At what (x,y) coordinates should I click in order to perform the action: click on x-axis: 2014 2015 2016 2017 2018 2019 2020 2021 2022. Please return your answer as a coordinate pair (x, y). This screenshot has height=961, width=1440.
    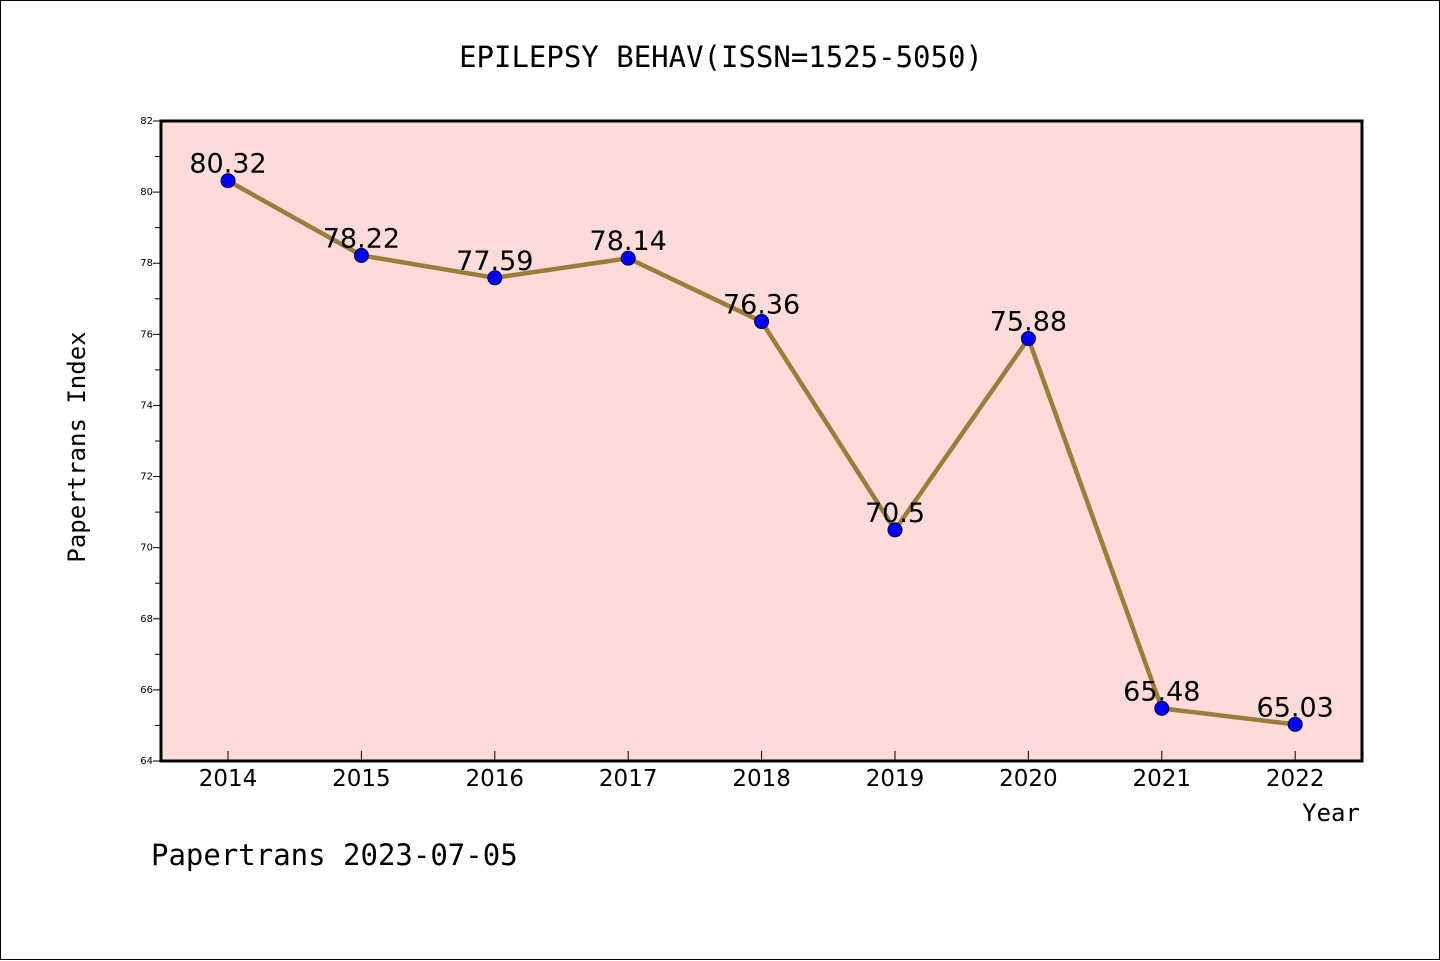
    Looking at the image, I should click on (762, 771).